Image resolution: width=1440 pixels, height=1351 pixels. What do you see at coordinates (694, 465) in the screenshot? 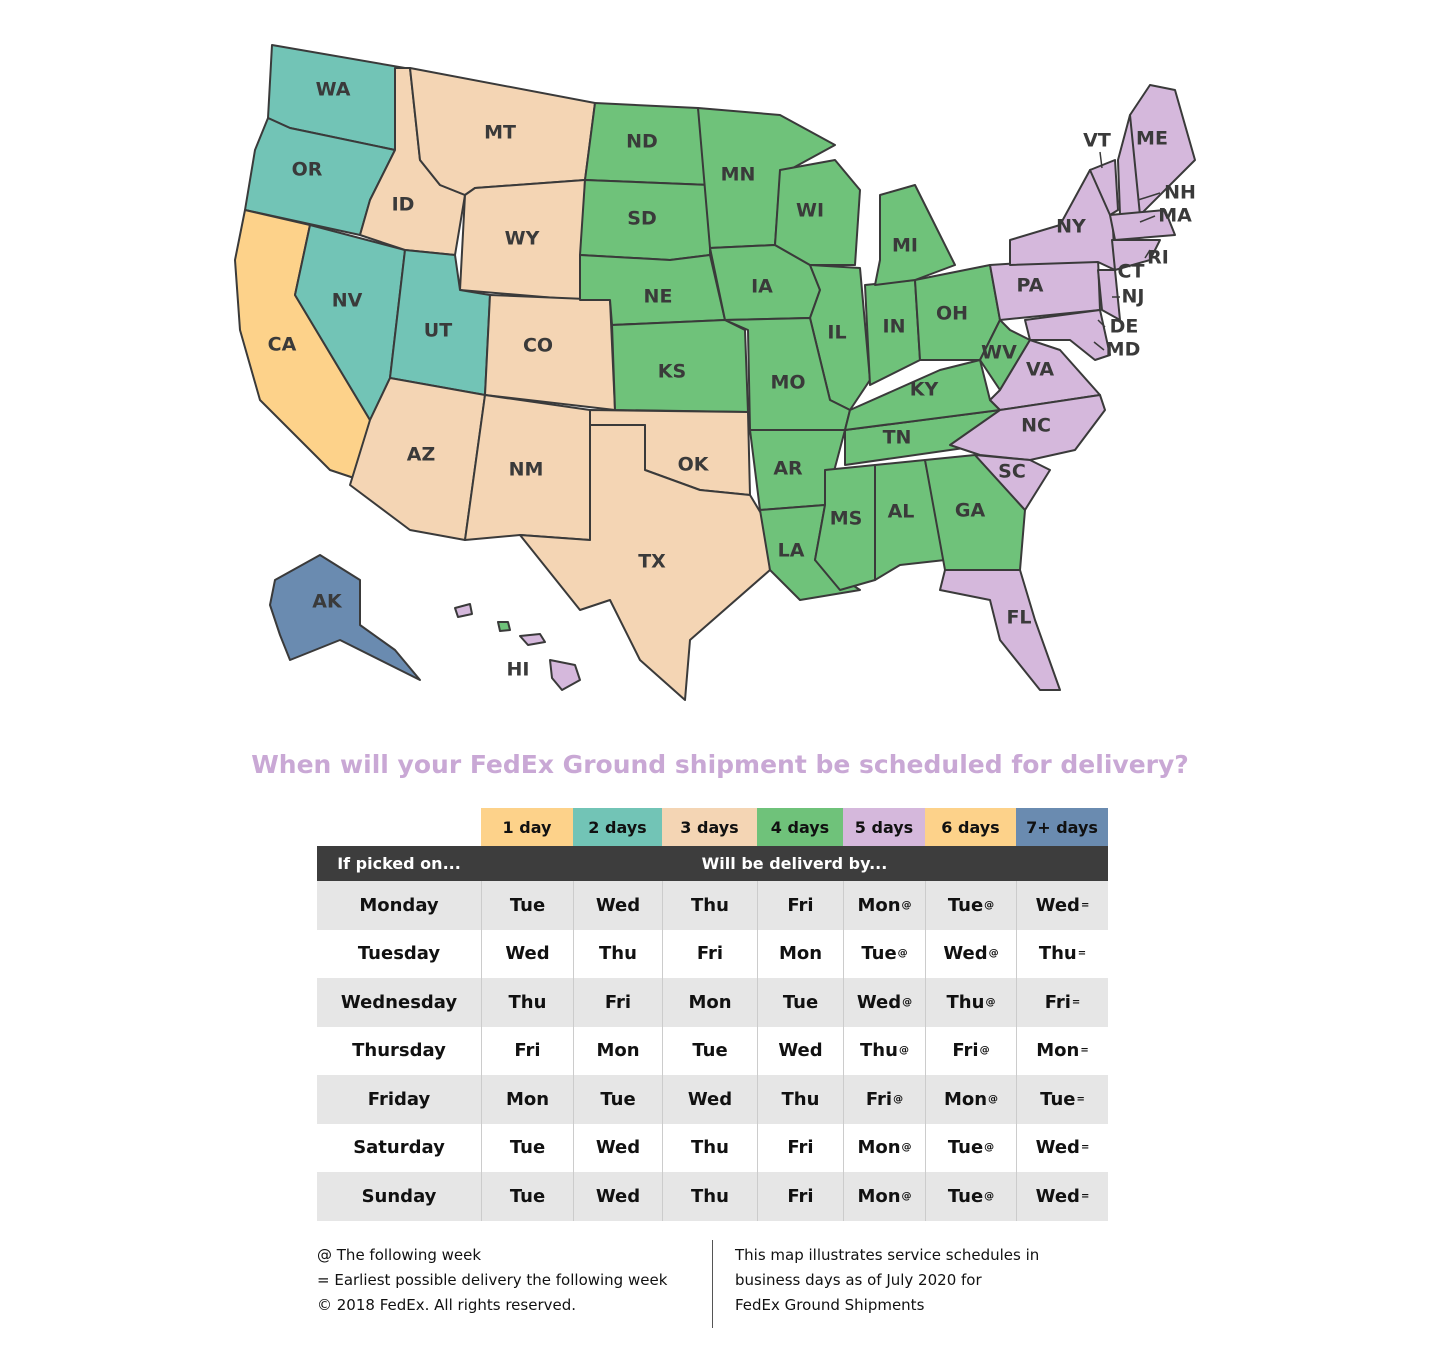
I see `state-label: OK` at bounding box center [694, 465].